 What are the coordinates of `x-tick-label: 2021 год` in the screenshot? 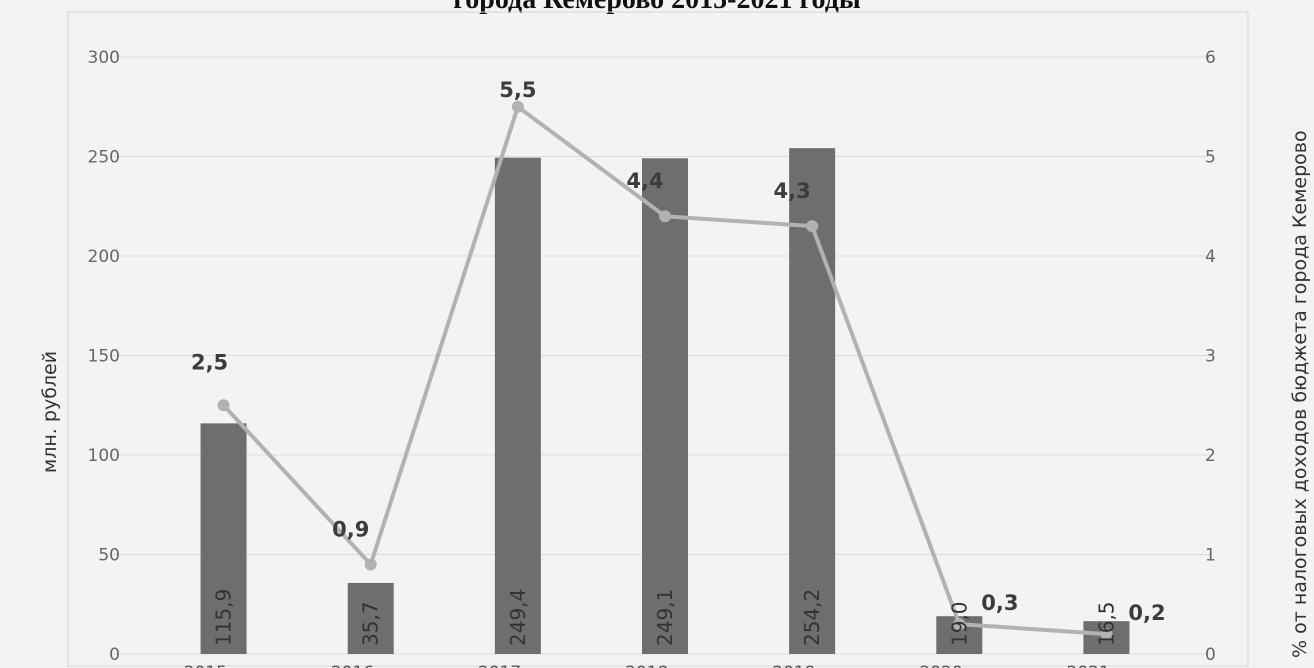 It's located at (1107, 665).